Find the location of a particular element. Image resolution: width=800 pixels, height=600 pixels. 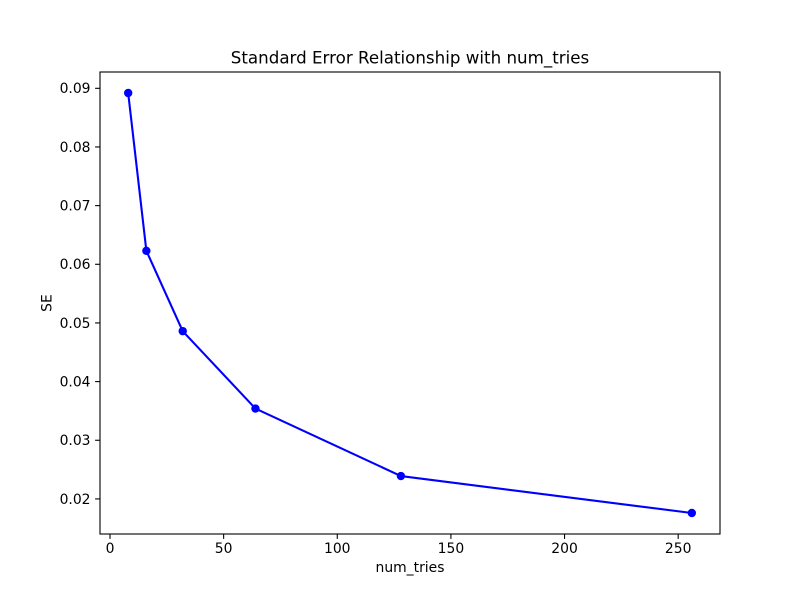

x-tick-label: 100 is located at coordinates (337, 549).